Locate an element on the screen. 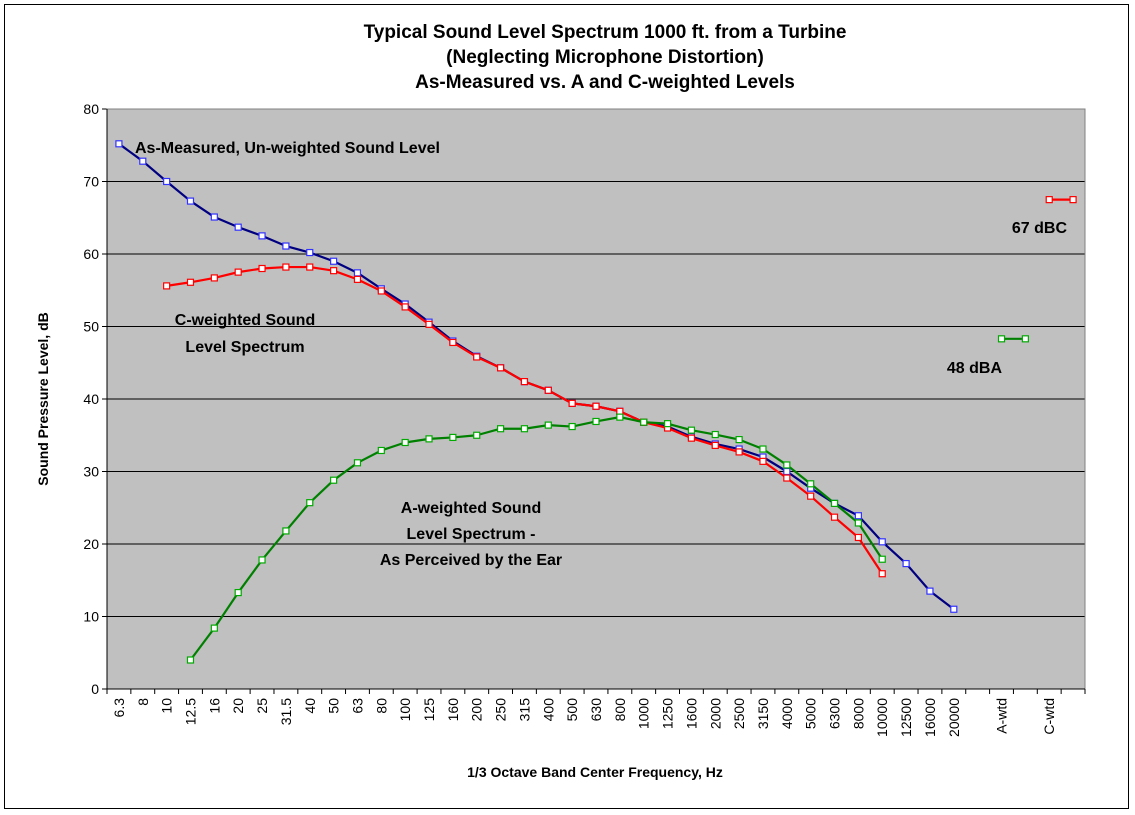  x-tick-label-12500: 12500 is located at coordinates (906, 717).